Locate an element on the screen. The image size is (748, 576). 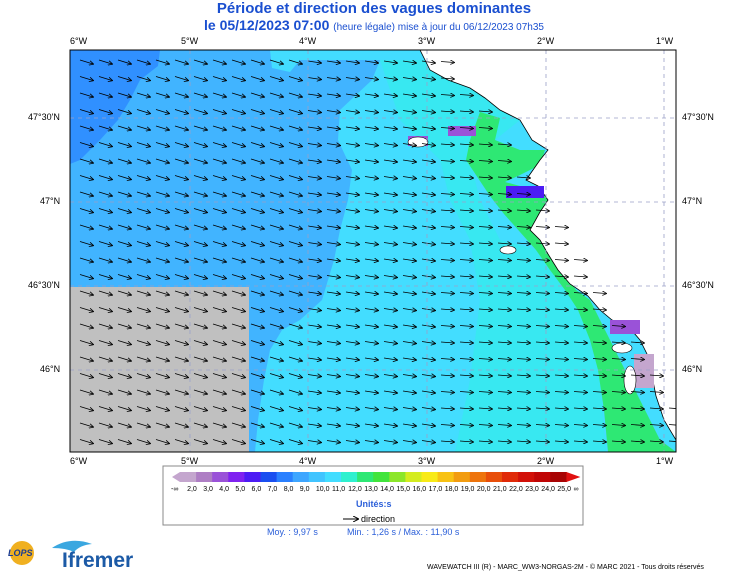
legend-tick-label: 13,0 is located at coordinates (371, 489).